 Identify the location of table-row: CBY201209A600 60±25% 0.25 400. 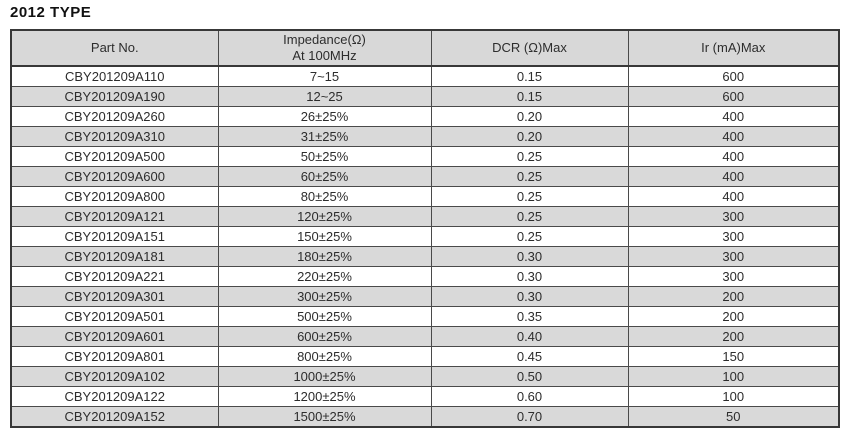
(425, 176).